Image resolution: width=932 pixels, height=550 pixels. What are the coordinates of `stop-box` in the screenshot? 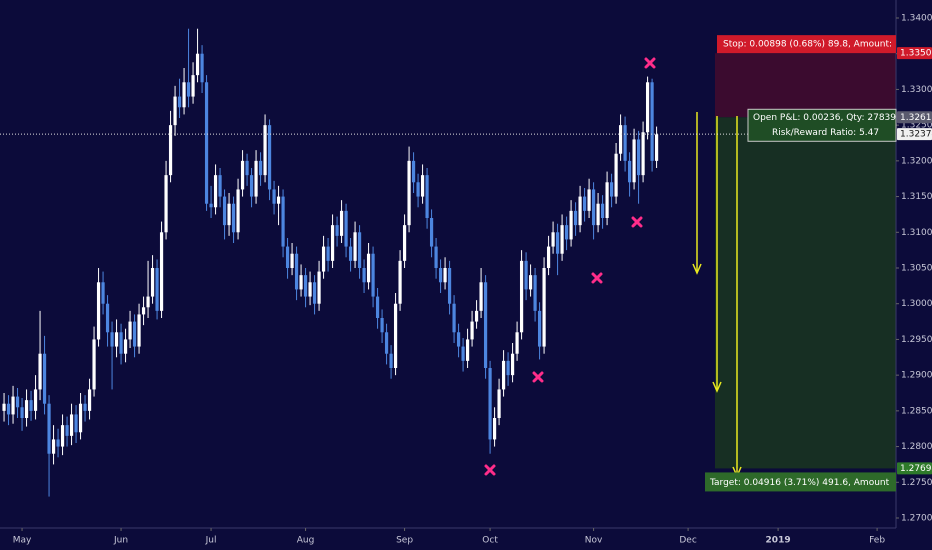 It's located at (806, 44).